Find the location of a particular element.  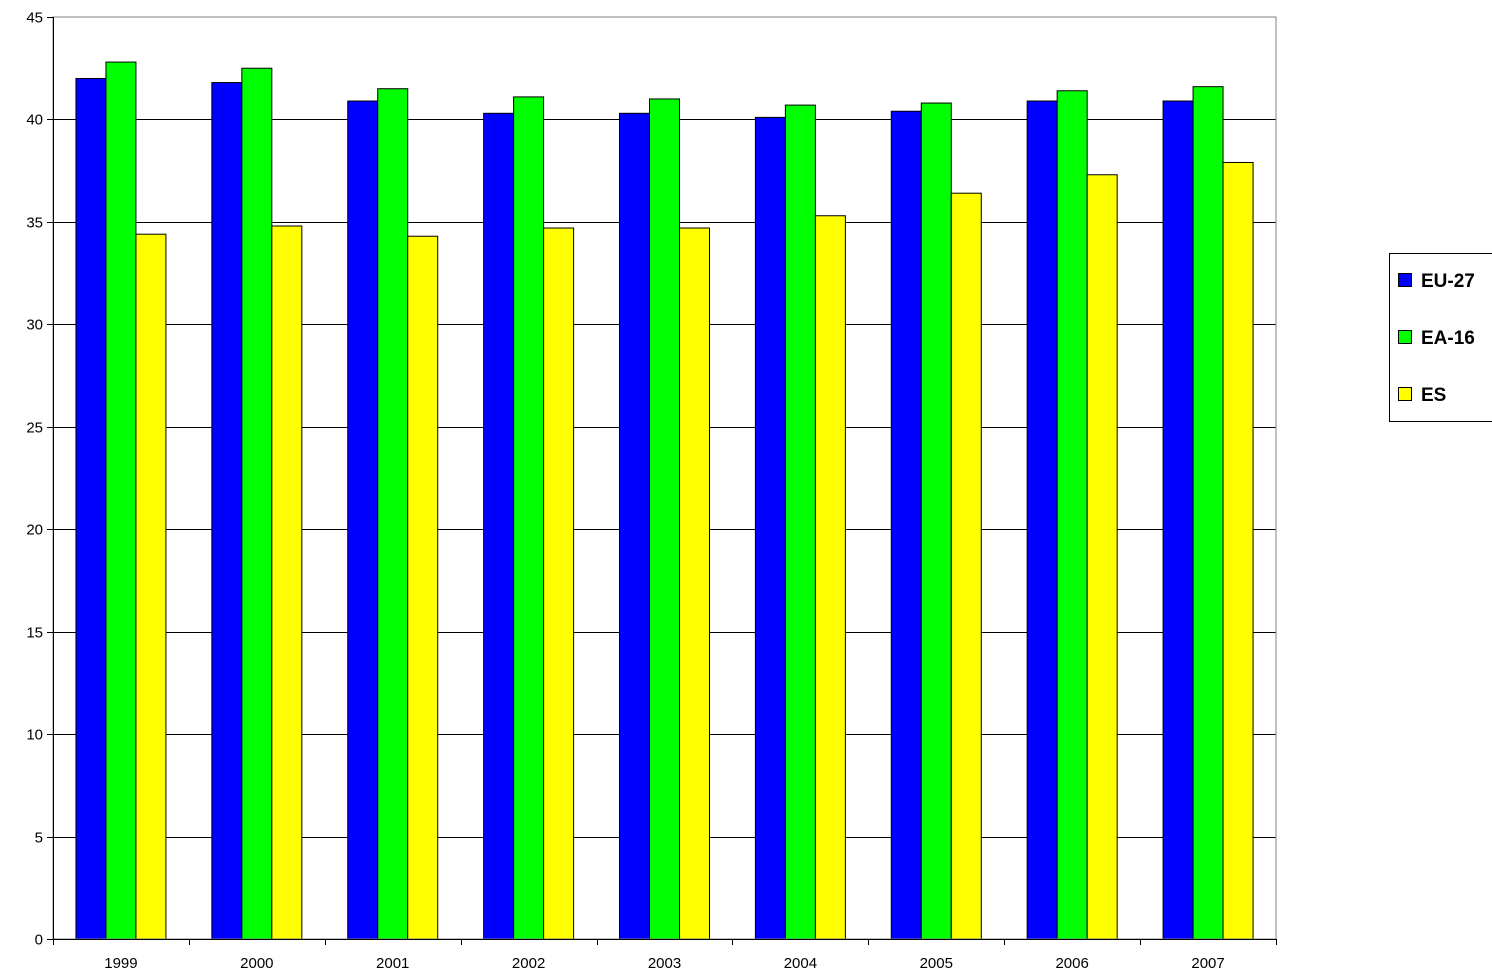

x-tick-label: 2002 is located at coordinates (528, 963).